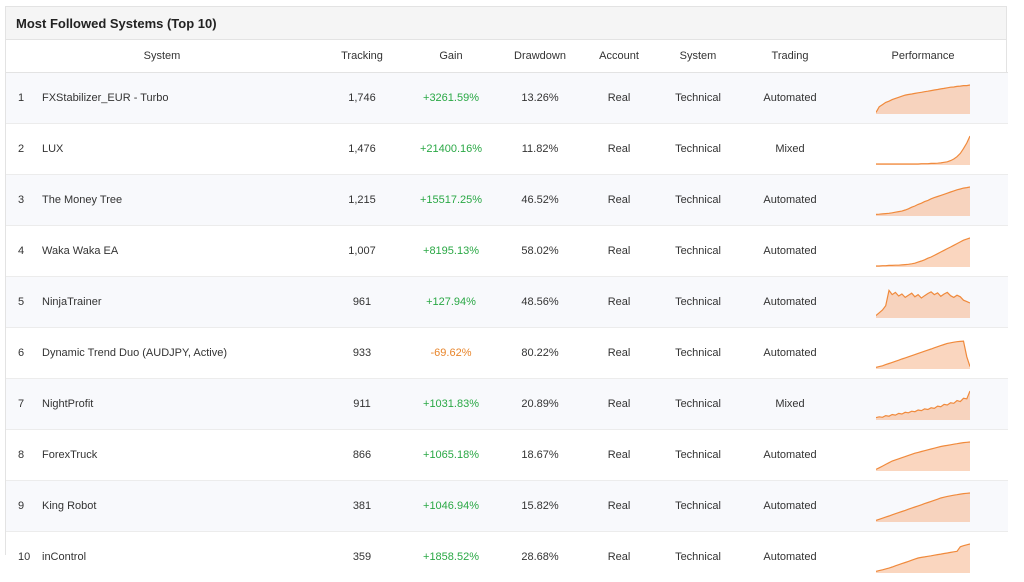 The image size is (1024, 582). I want to click on rank-cell: 4, so click(24, 251).